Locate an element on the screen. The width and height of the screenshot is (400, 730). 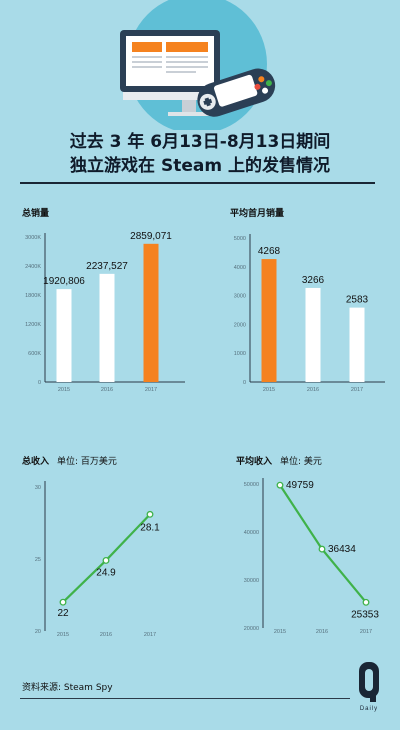
logo-caption: Daily is located at coordinates (369, 709).